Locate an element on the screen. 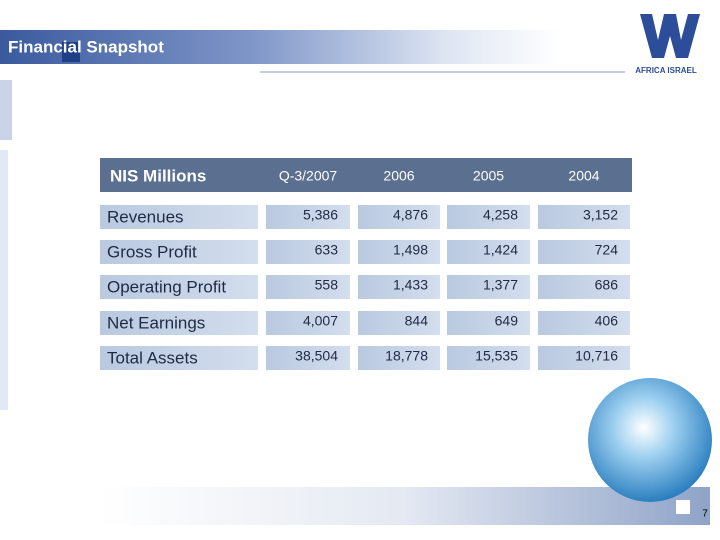 The image size is (720, 540). logo-text: AFRICA ISRAEL is located at coordinates (666, 70).